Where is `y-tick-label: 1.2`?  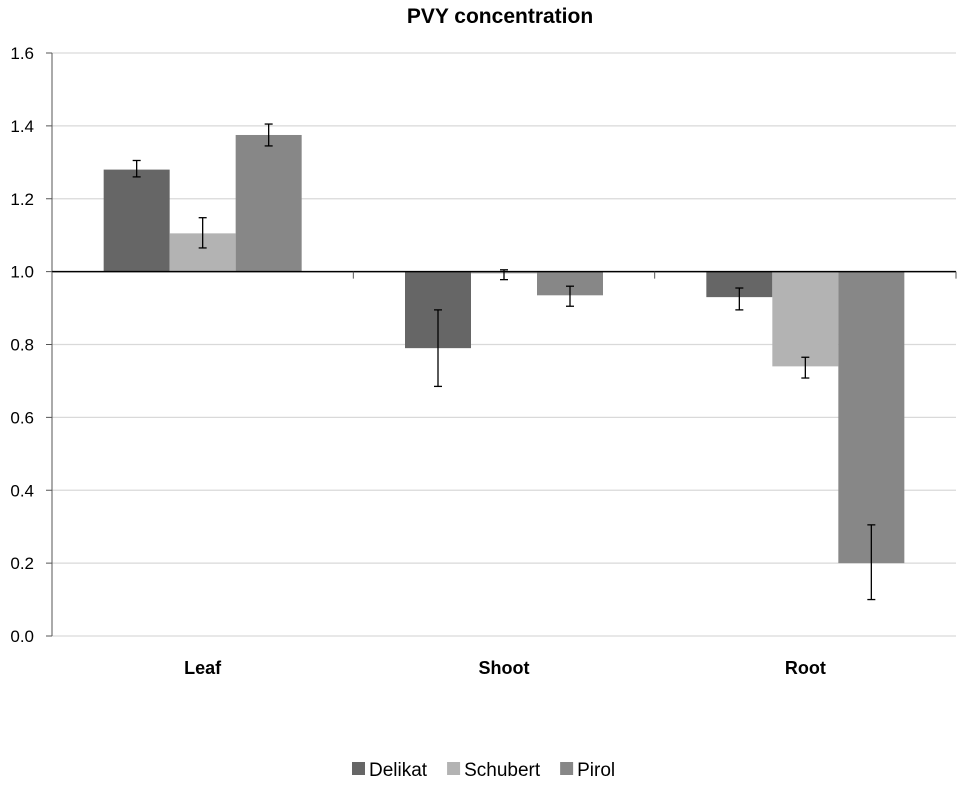 y-tick-label: 1.2 is located at coordinates (22, 199).